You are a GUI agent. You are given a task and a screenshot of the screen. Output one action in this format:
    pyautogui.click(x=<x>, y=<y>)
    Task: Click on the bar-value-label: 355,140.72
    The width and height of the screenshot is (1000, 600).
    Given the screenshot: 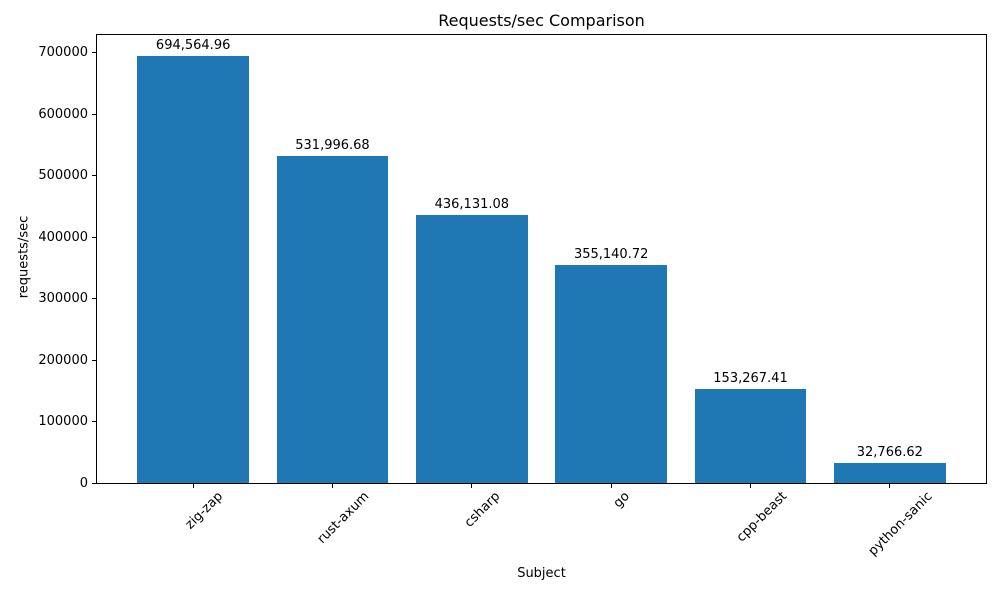 What is the action you would take?
    pyautogui.click(x=611, y=254)
    